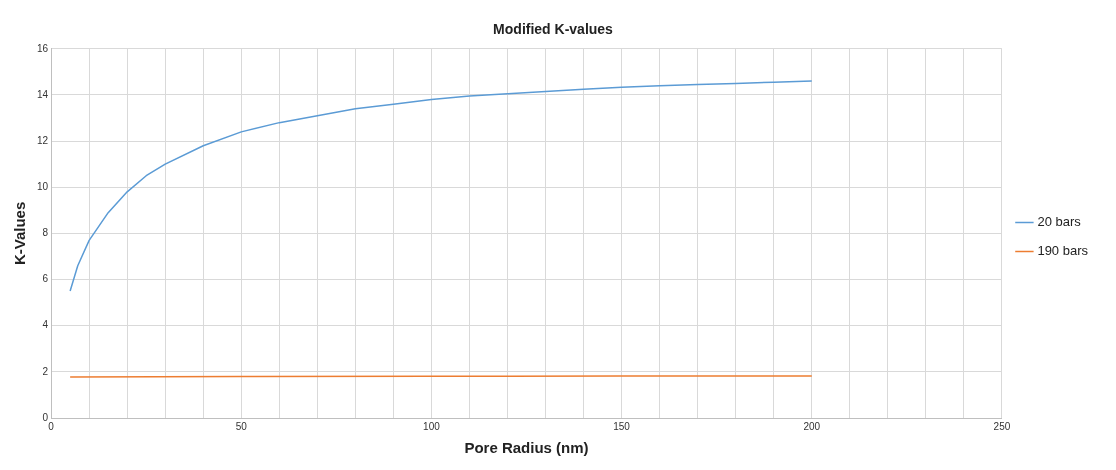  I want to click on y-tick-label: 12, so click(43, 140).